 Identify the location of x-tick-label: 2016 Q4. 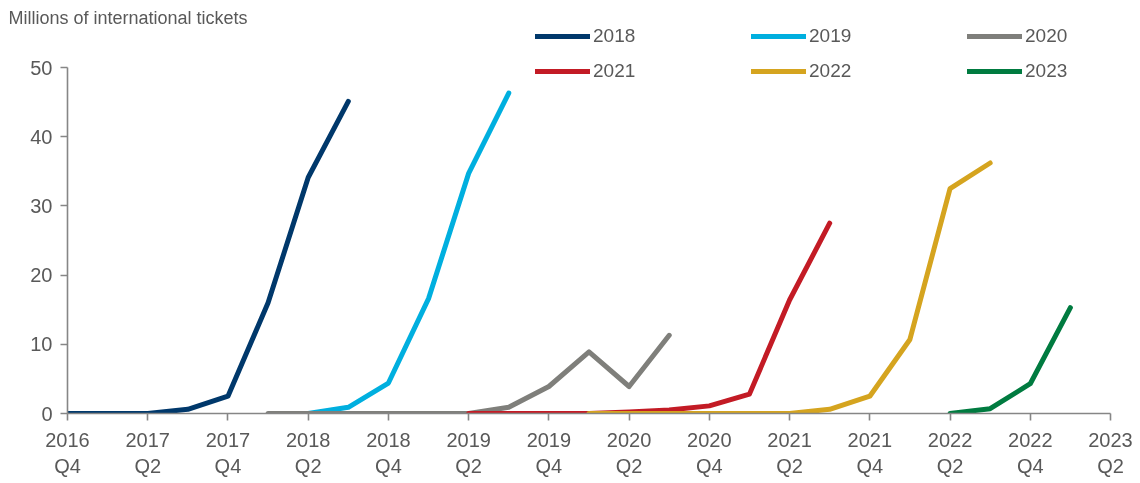
(67, 452).